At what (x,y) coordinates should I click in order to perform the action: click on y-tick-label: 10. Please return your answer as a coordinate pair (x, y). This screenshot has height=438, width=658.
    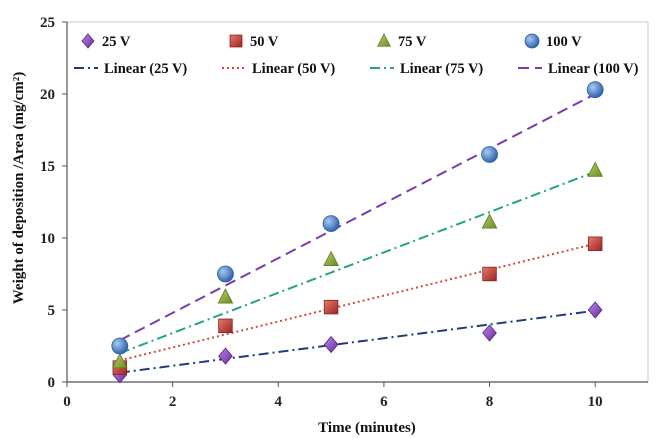
    Looking at the image, I should click on (47, 239).